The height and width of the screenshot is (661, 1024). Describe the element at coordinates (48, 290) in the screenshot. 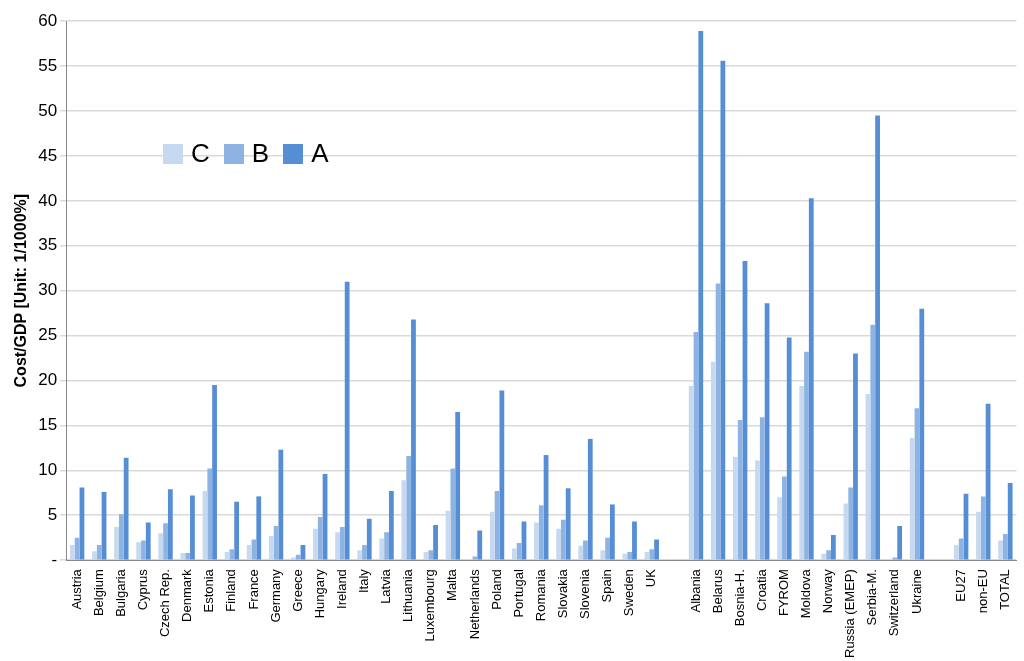

I see `y-tick-label: 30` at that location.